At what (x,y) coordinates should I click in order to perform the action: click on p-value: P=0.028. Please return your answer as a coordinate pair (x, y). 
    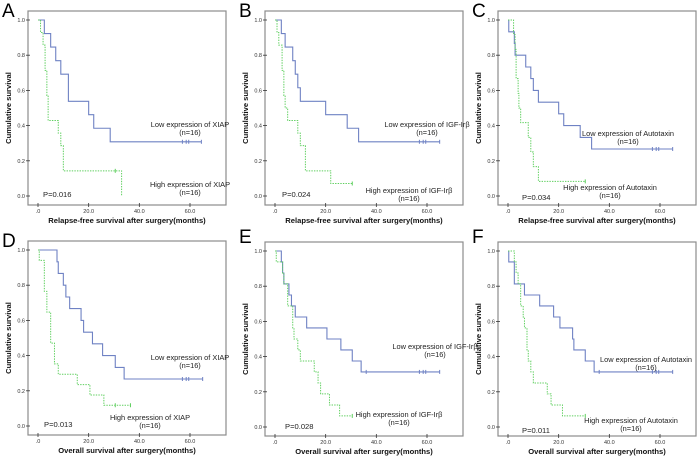
    Looking at the image, I should click on (299, 426).